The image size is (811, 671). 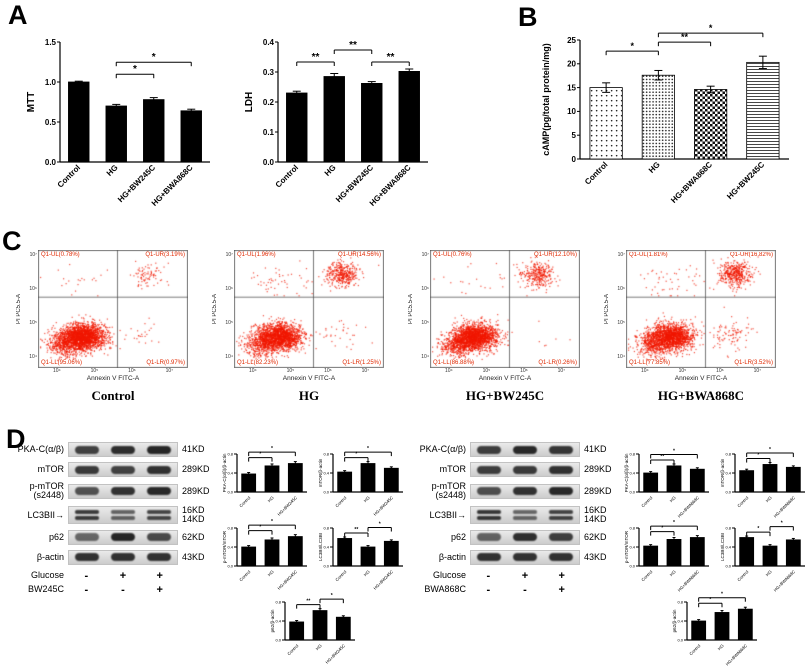 I want to click on protein-label: p62, so click(x=441, y=537).